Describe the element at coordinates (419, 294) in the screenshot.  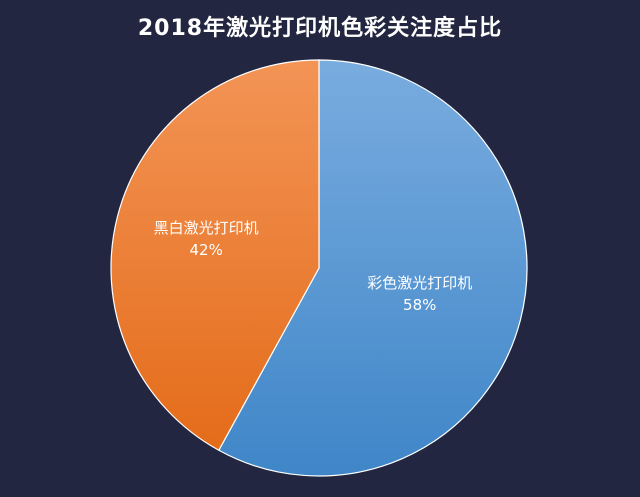
I see `slice-label-color: 彩色激光打印机 58%` at that location.